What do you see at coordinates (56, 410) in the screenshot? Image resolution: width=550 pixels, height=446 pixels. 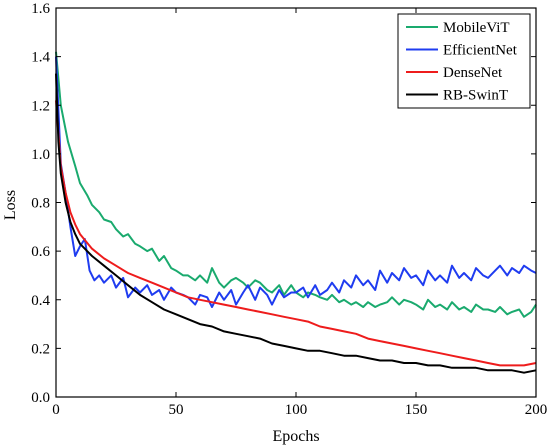 I see `x-tick-label: 0` at bounding box center [56, 410].